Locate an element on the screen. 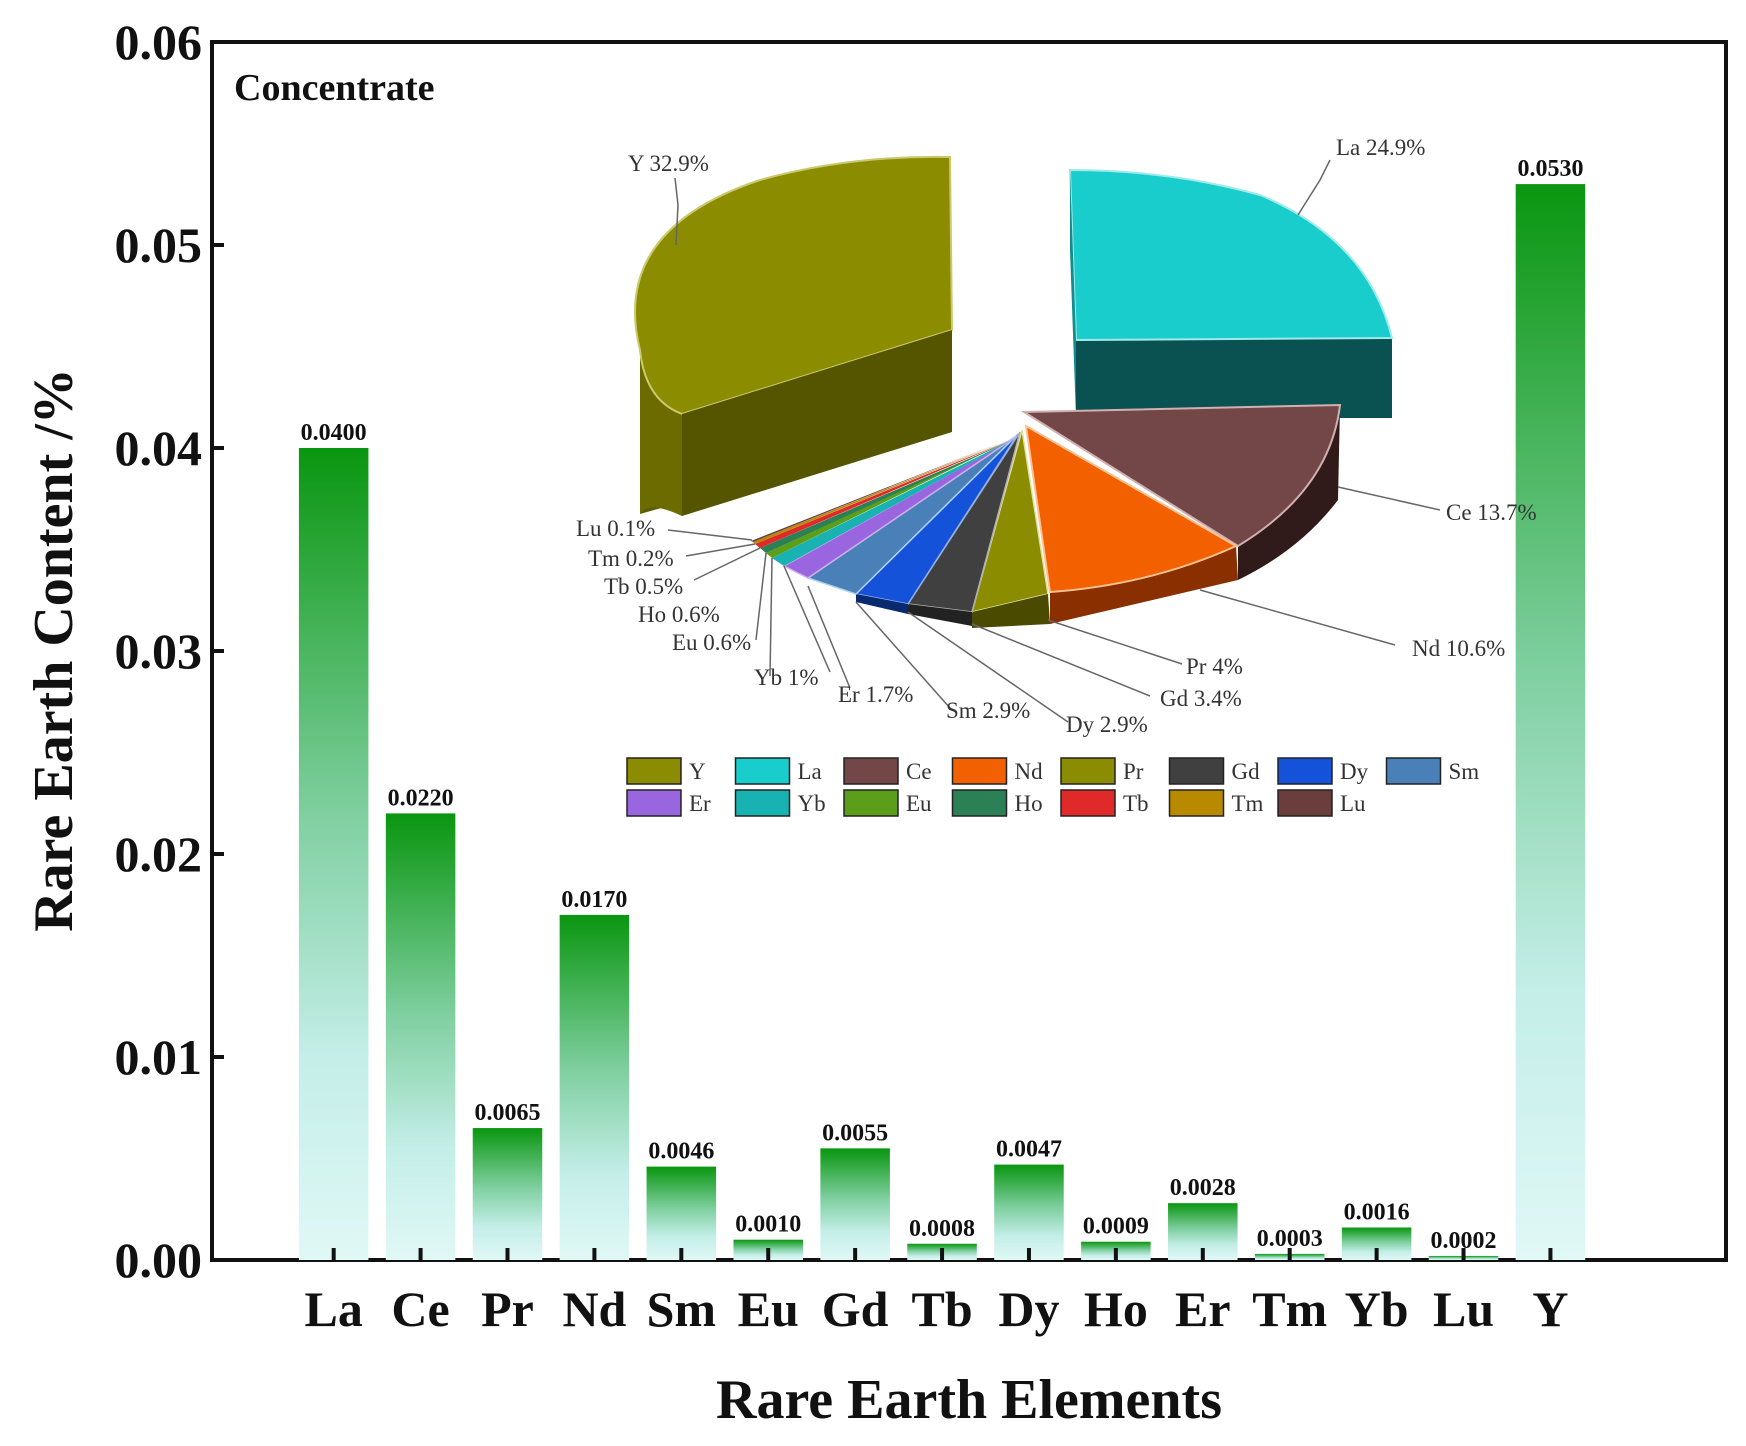  panel-title: Concentrate is located at coordinates (334, 88).